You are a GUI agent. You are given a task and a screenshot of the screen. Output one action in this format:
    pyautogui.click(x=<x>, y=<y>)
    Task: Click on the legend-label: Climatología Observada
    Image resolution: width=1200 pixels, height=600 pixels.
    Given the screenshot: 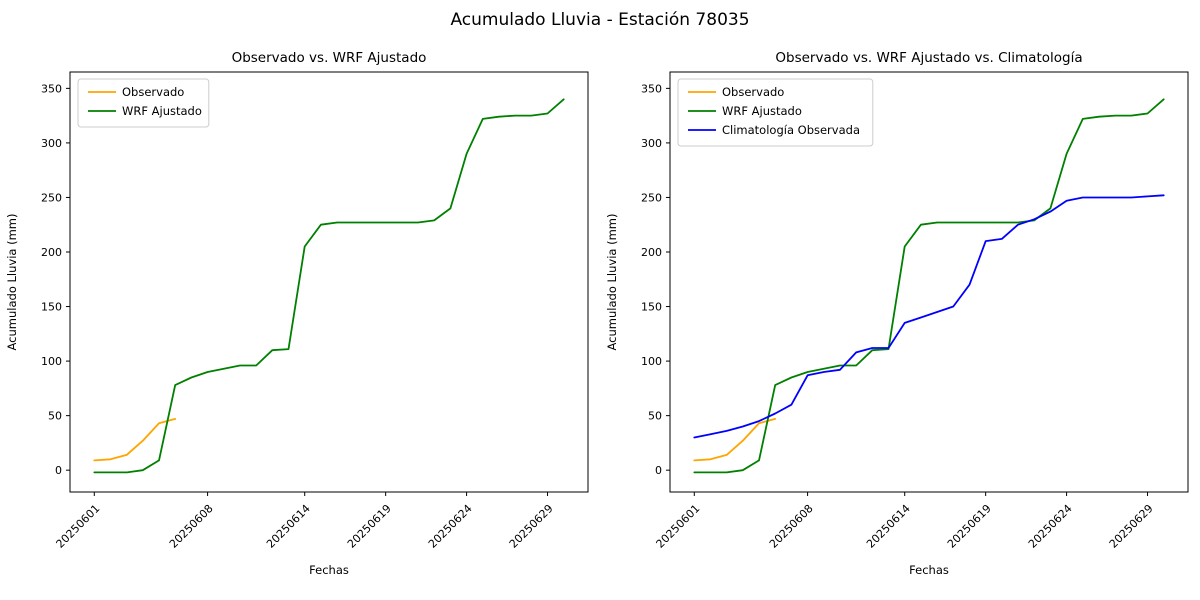 What is the action you would take?
    pyautogui.click(x=791, y=130)
    